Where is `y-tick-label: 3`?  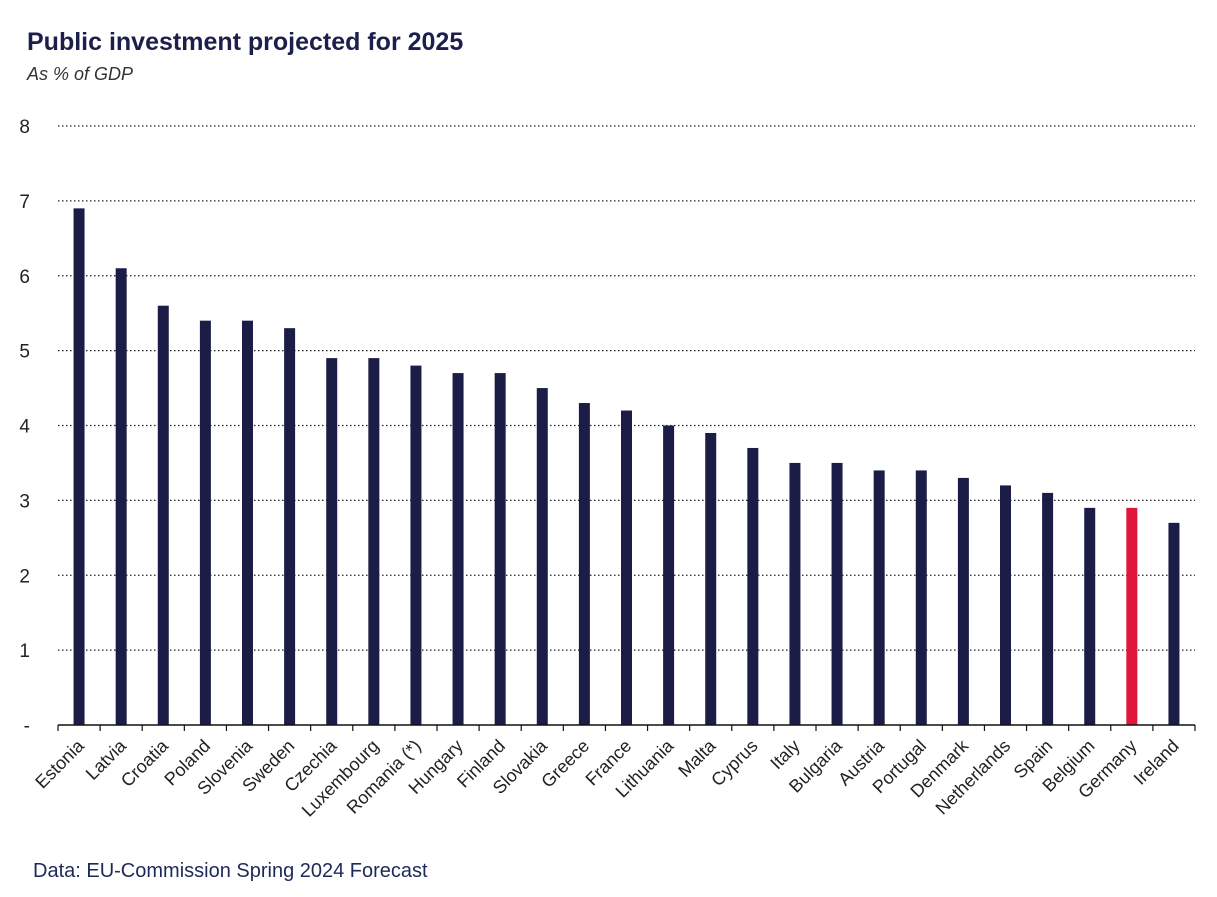
y-tick-label: 3 is located at coordinates (24, 501).